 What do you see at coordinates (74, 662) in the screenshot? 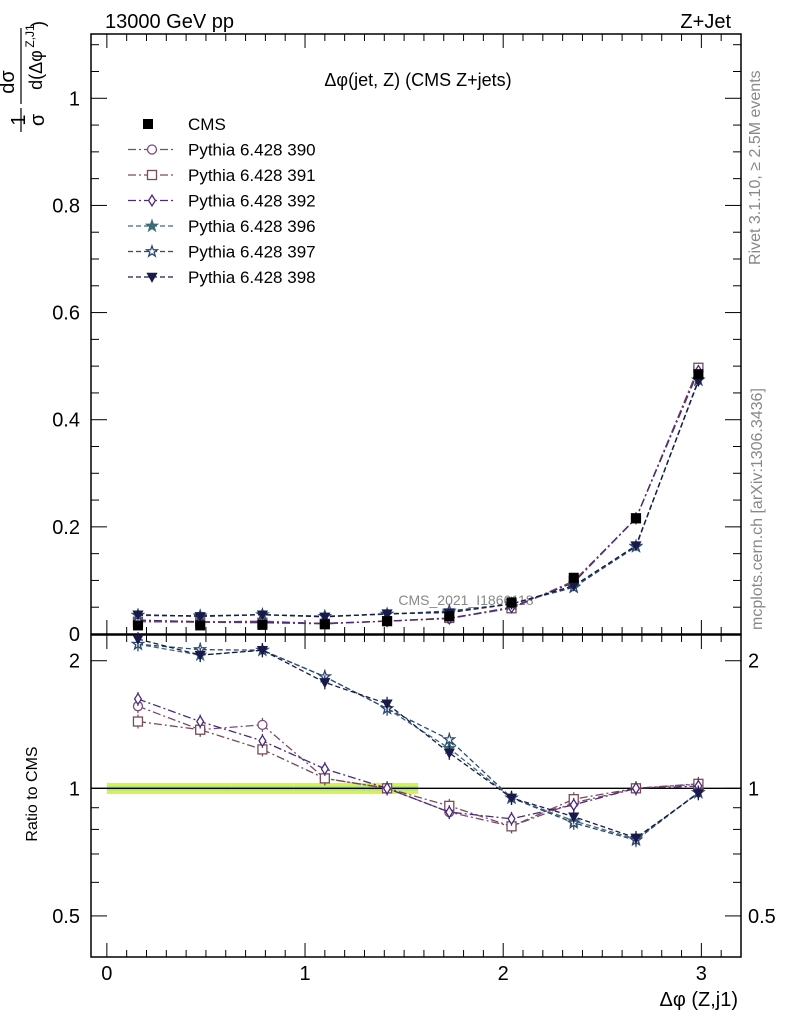
I see `y-tick-label-ratio: 2` at bounding box center [74, 662].